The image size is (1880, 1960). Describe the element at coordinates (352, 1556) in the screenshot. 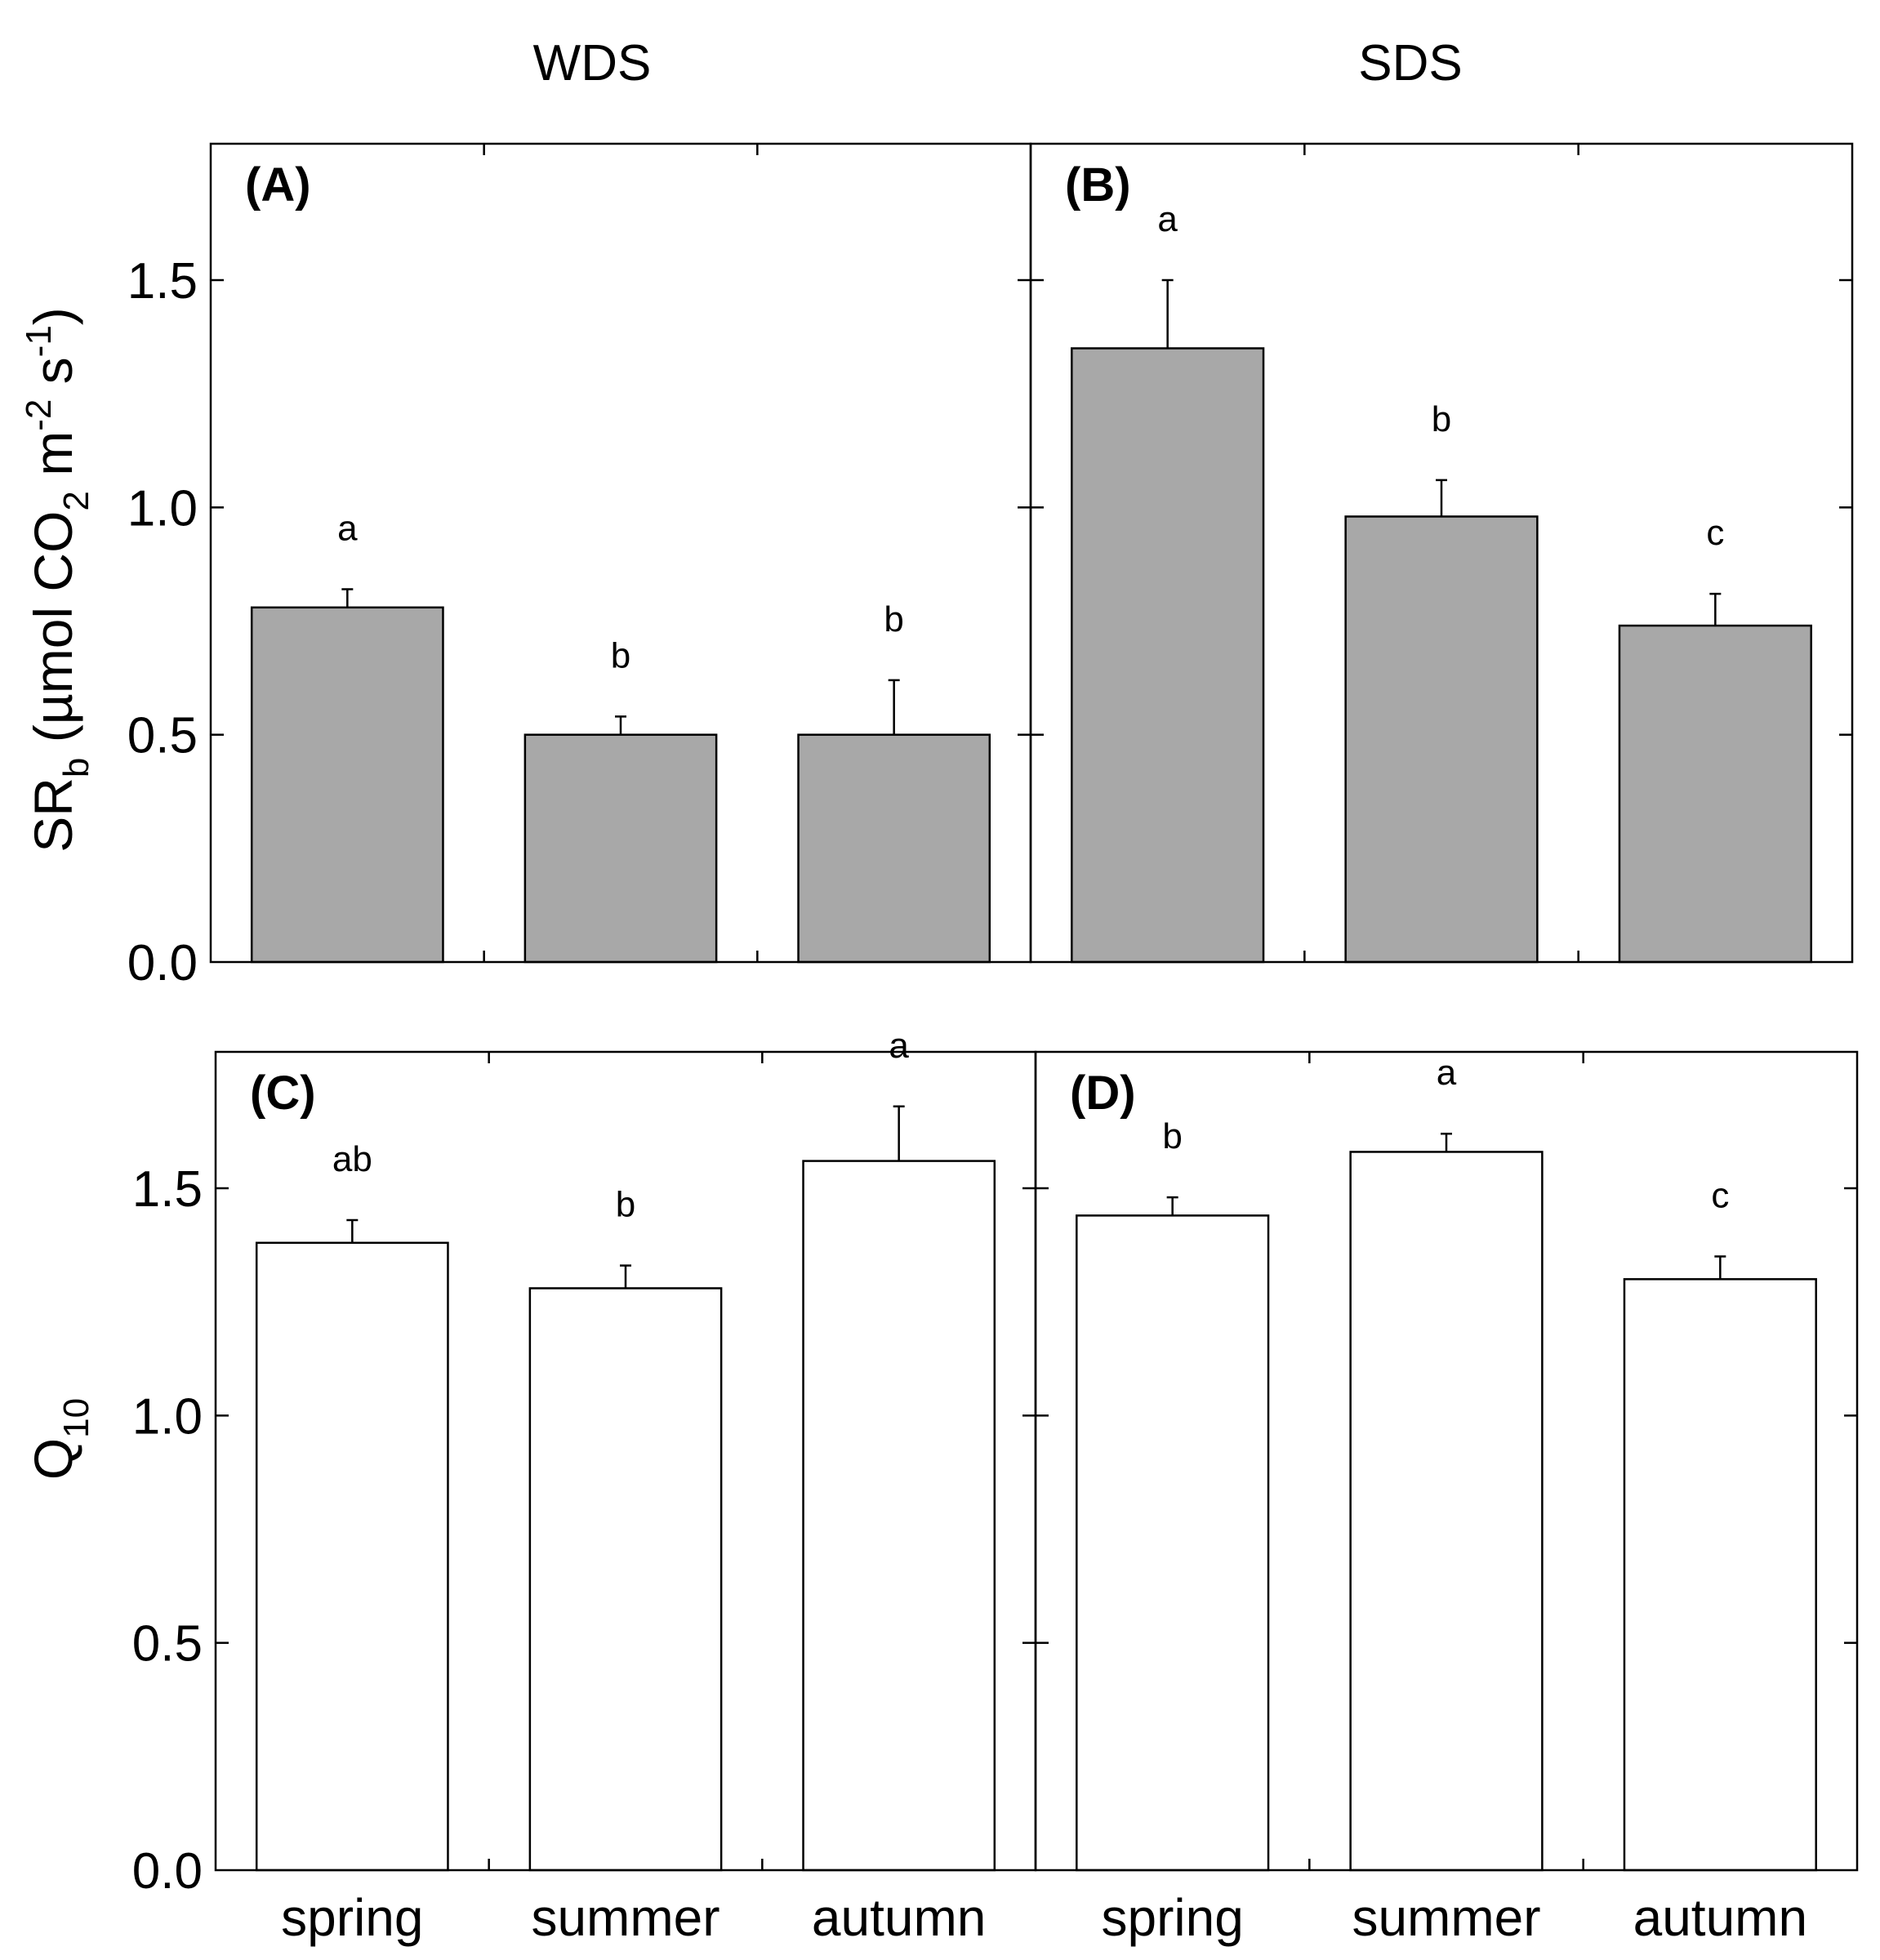

I see `bar-c-spring` at that location.